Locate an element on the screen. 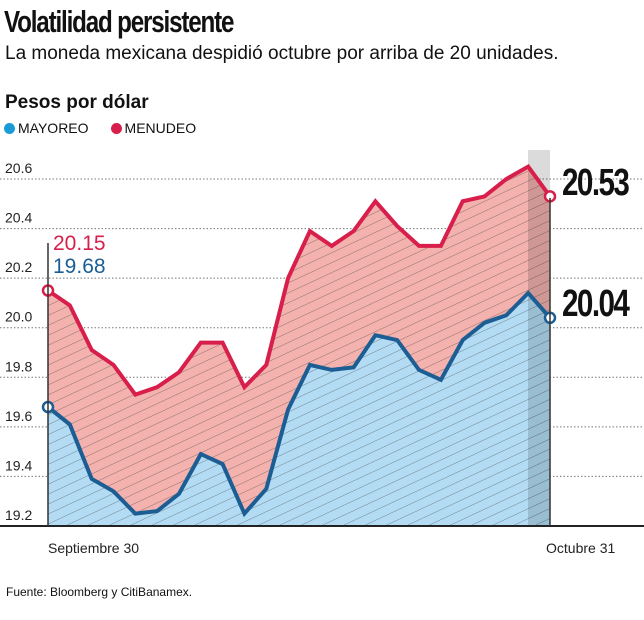 The image size is (644, 620). start-label-menudeo: 20.15 is located at coordinates (79, 243).